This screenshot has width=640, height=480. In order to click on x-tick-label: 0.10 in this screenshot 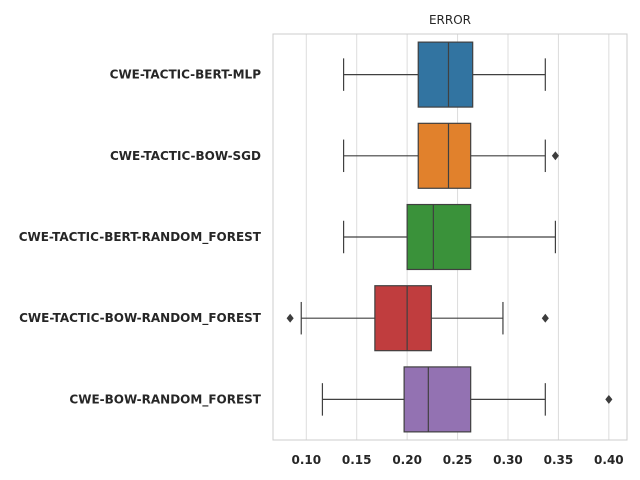, I will do `click(306, 460)`.